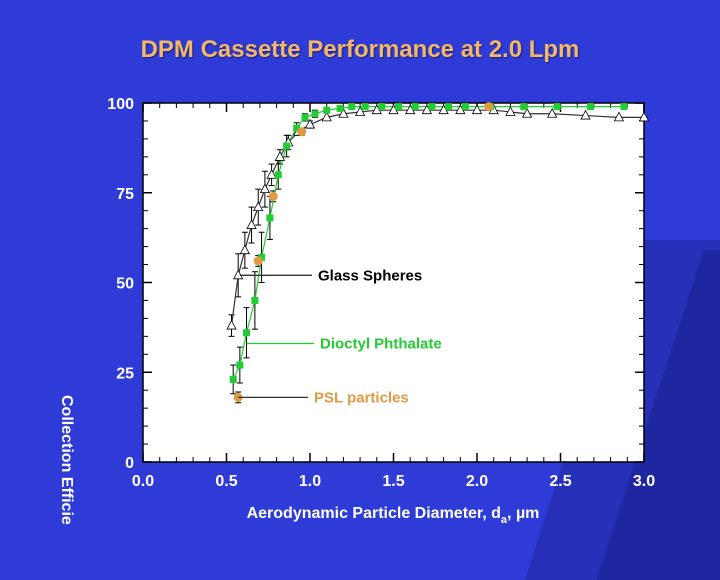  Describe the element at coordinates (360, 49) in the screenshot. I see `slide-title: DPM Cassette Performance at 2.0 Lpm` at that location.